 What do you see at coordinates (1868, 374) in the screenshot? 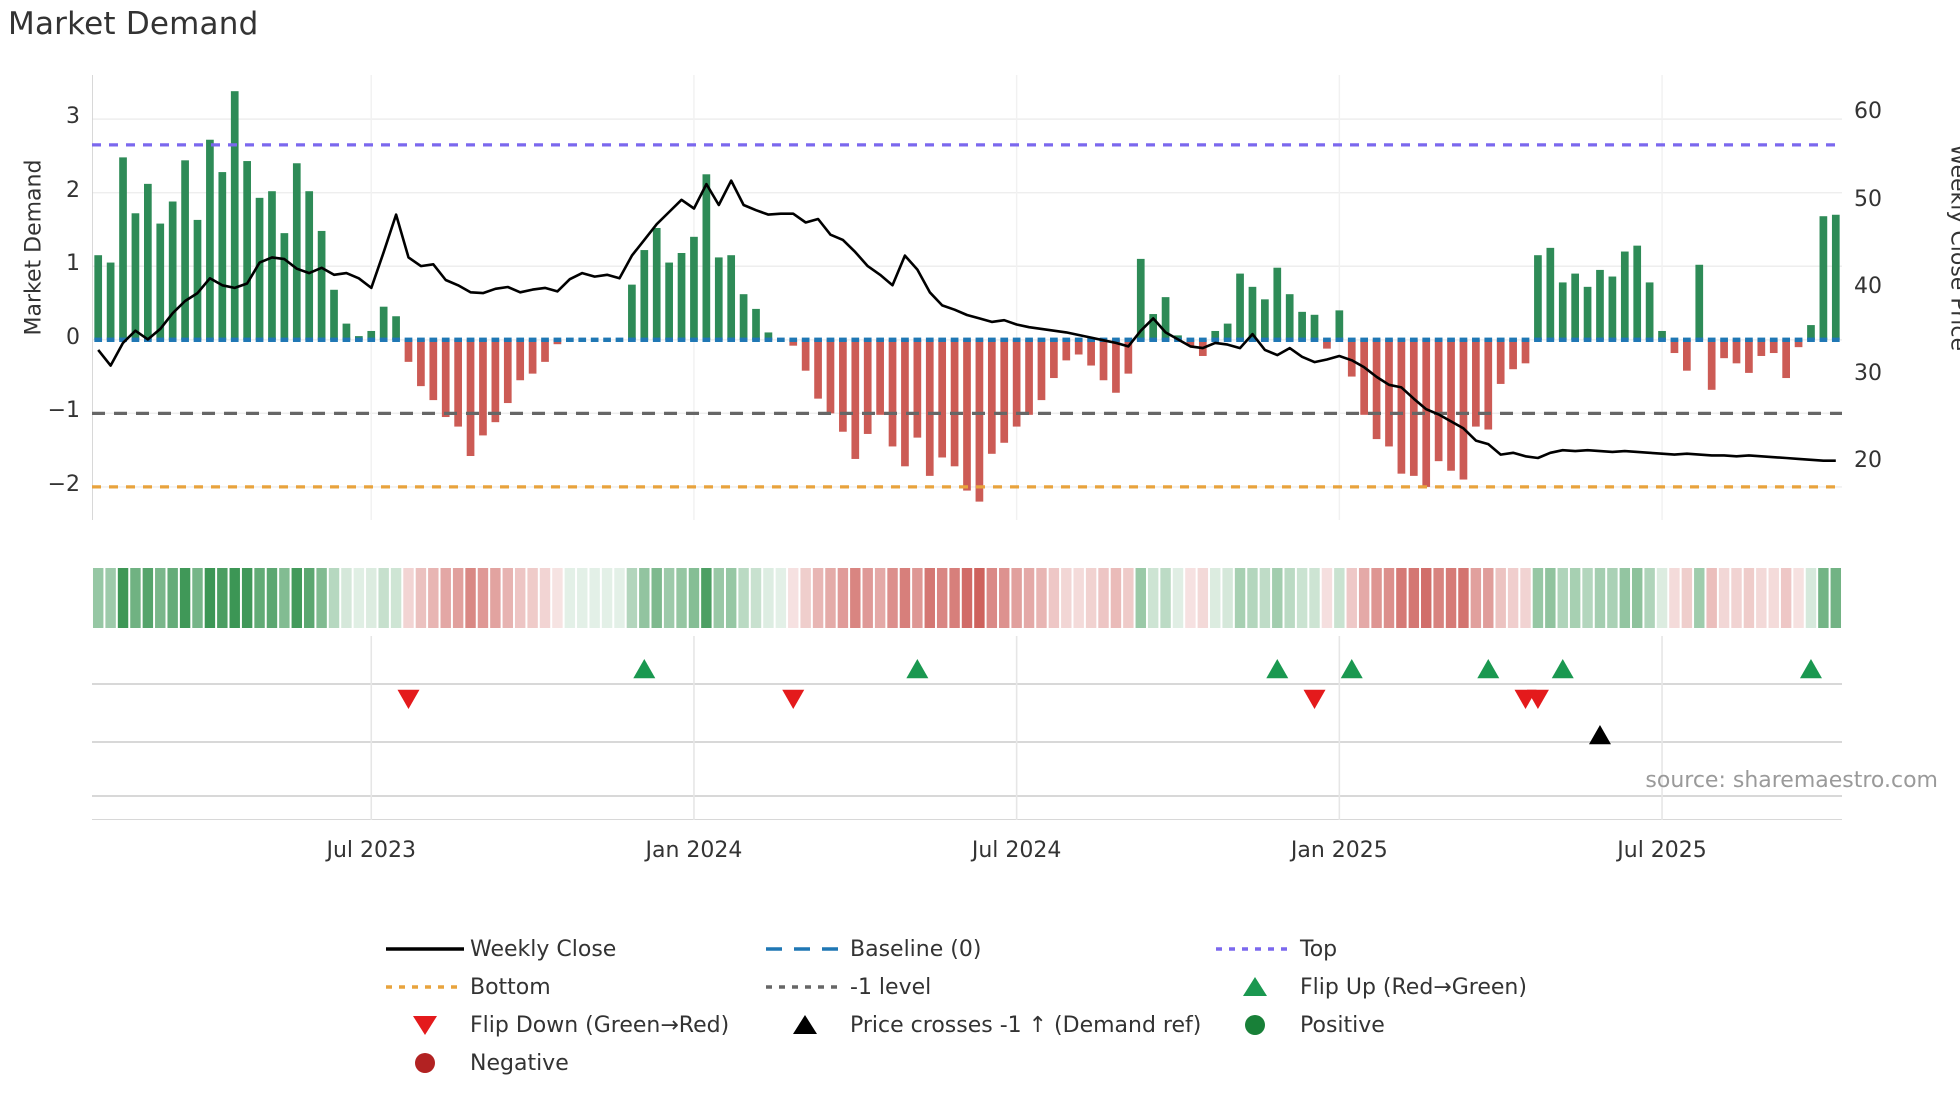
I see `y-axis-right-tick: 30` at bounding box center [1868, 374].